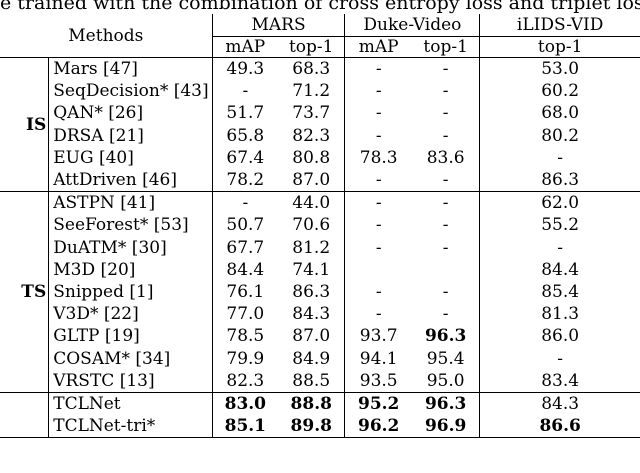 Image resolution: width=640 pixels, height=473 pixels. What do you see at coordinates (130, 269) in the screenshot?
I see `method-name: M3D [20]` at bounding box center [130, 269].